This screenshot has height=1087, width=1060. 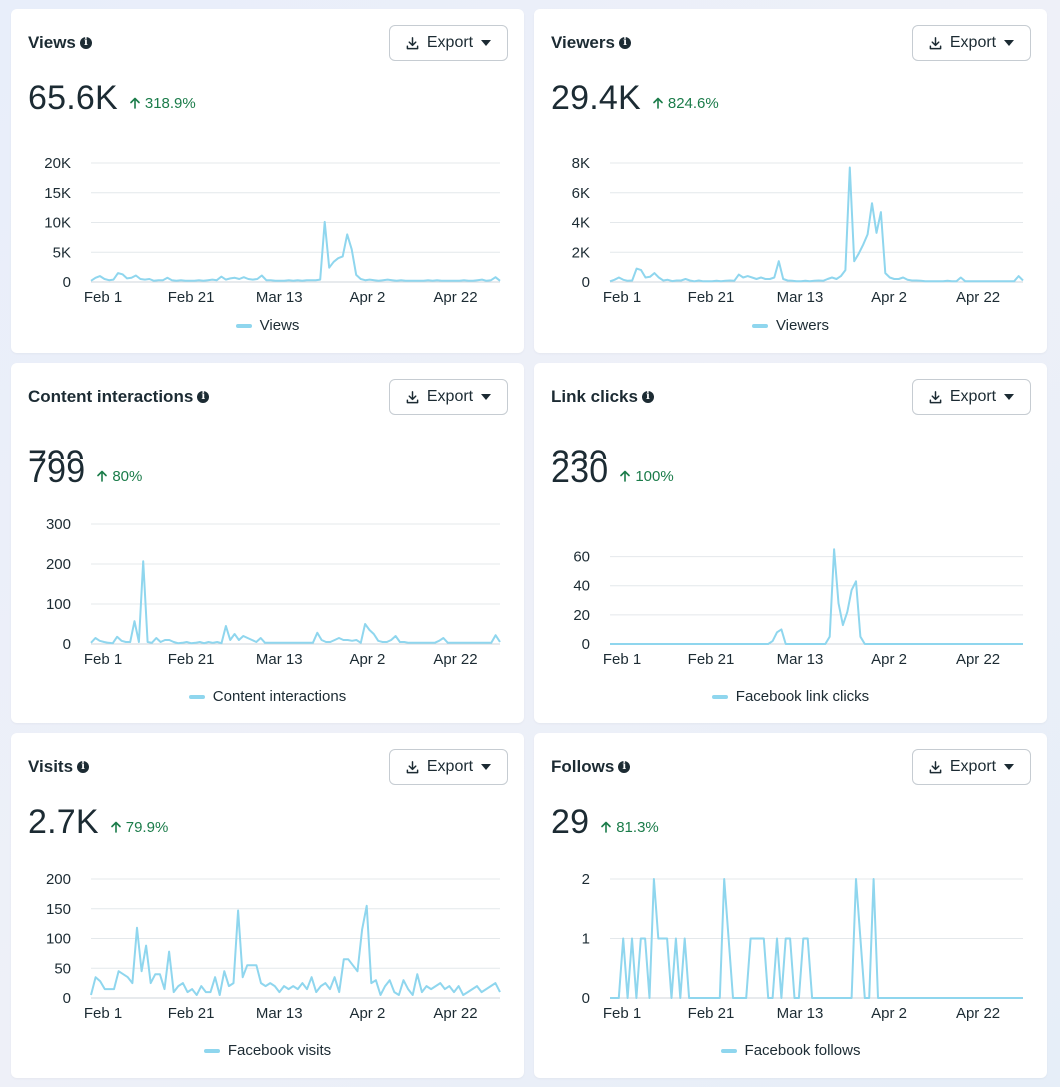 I want to click on follows-chart: 0 1 2 Feb 1 Feb 21 Mar 13 Apr 2 Apr 22, so click(x=802, y=946).